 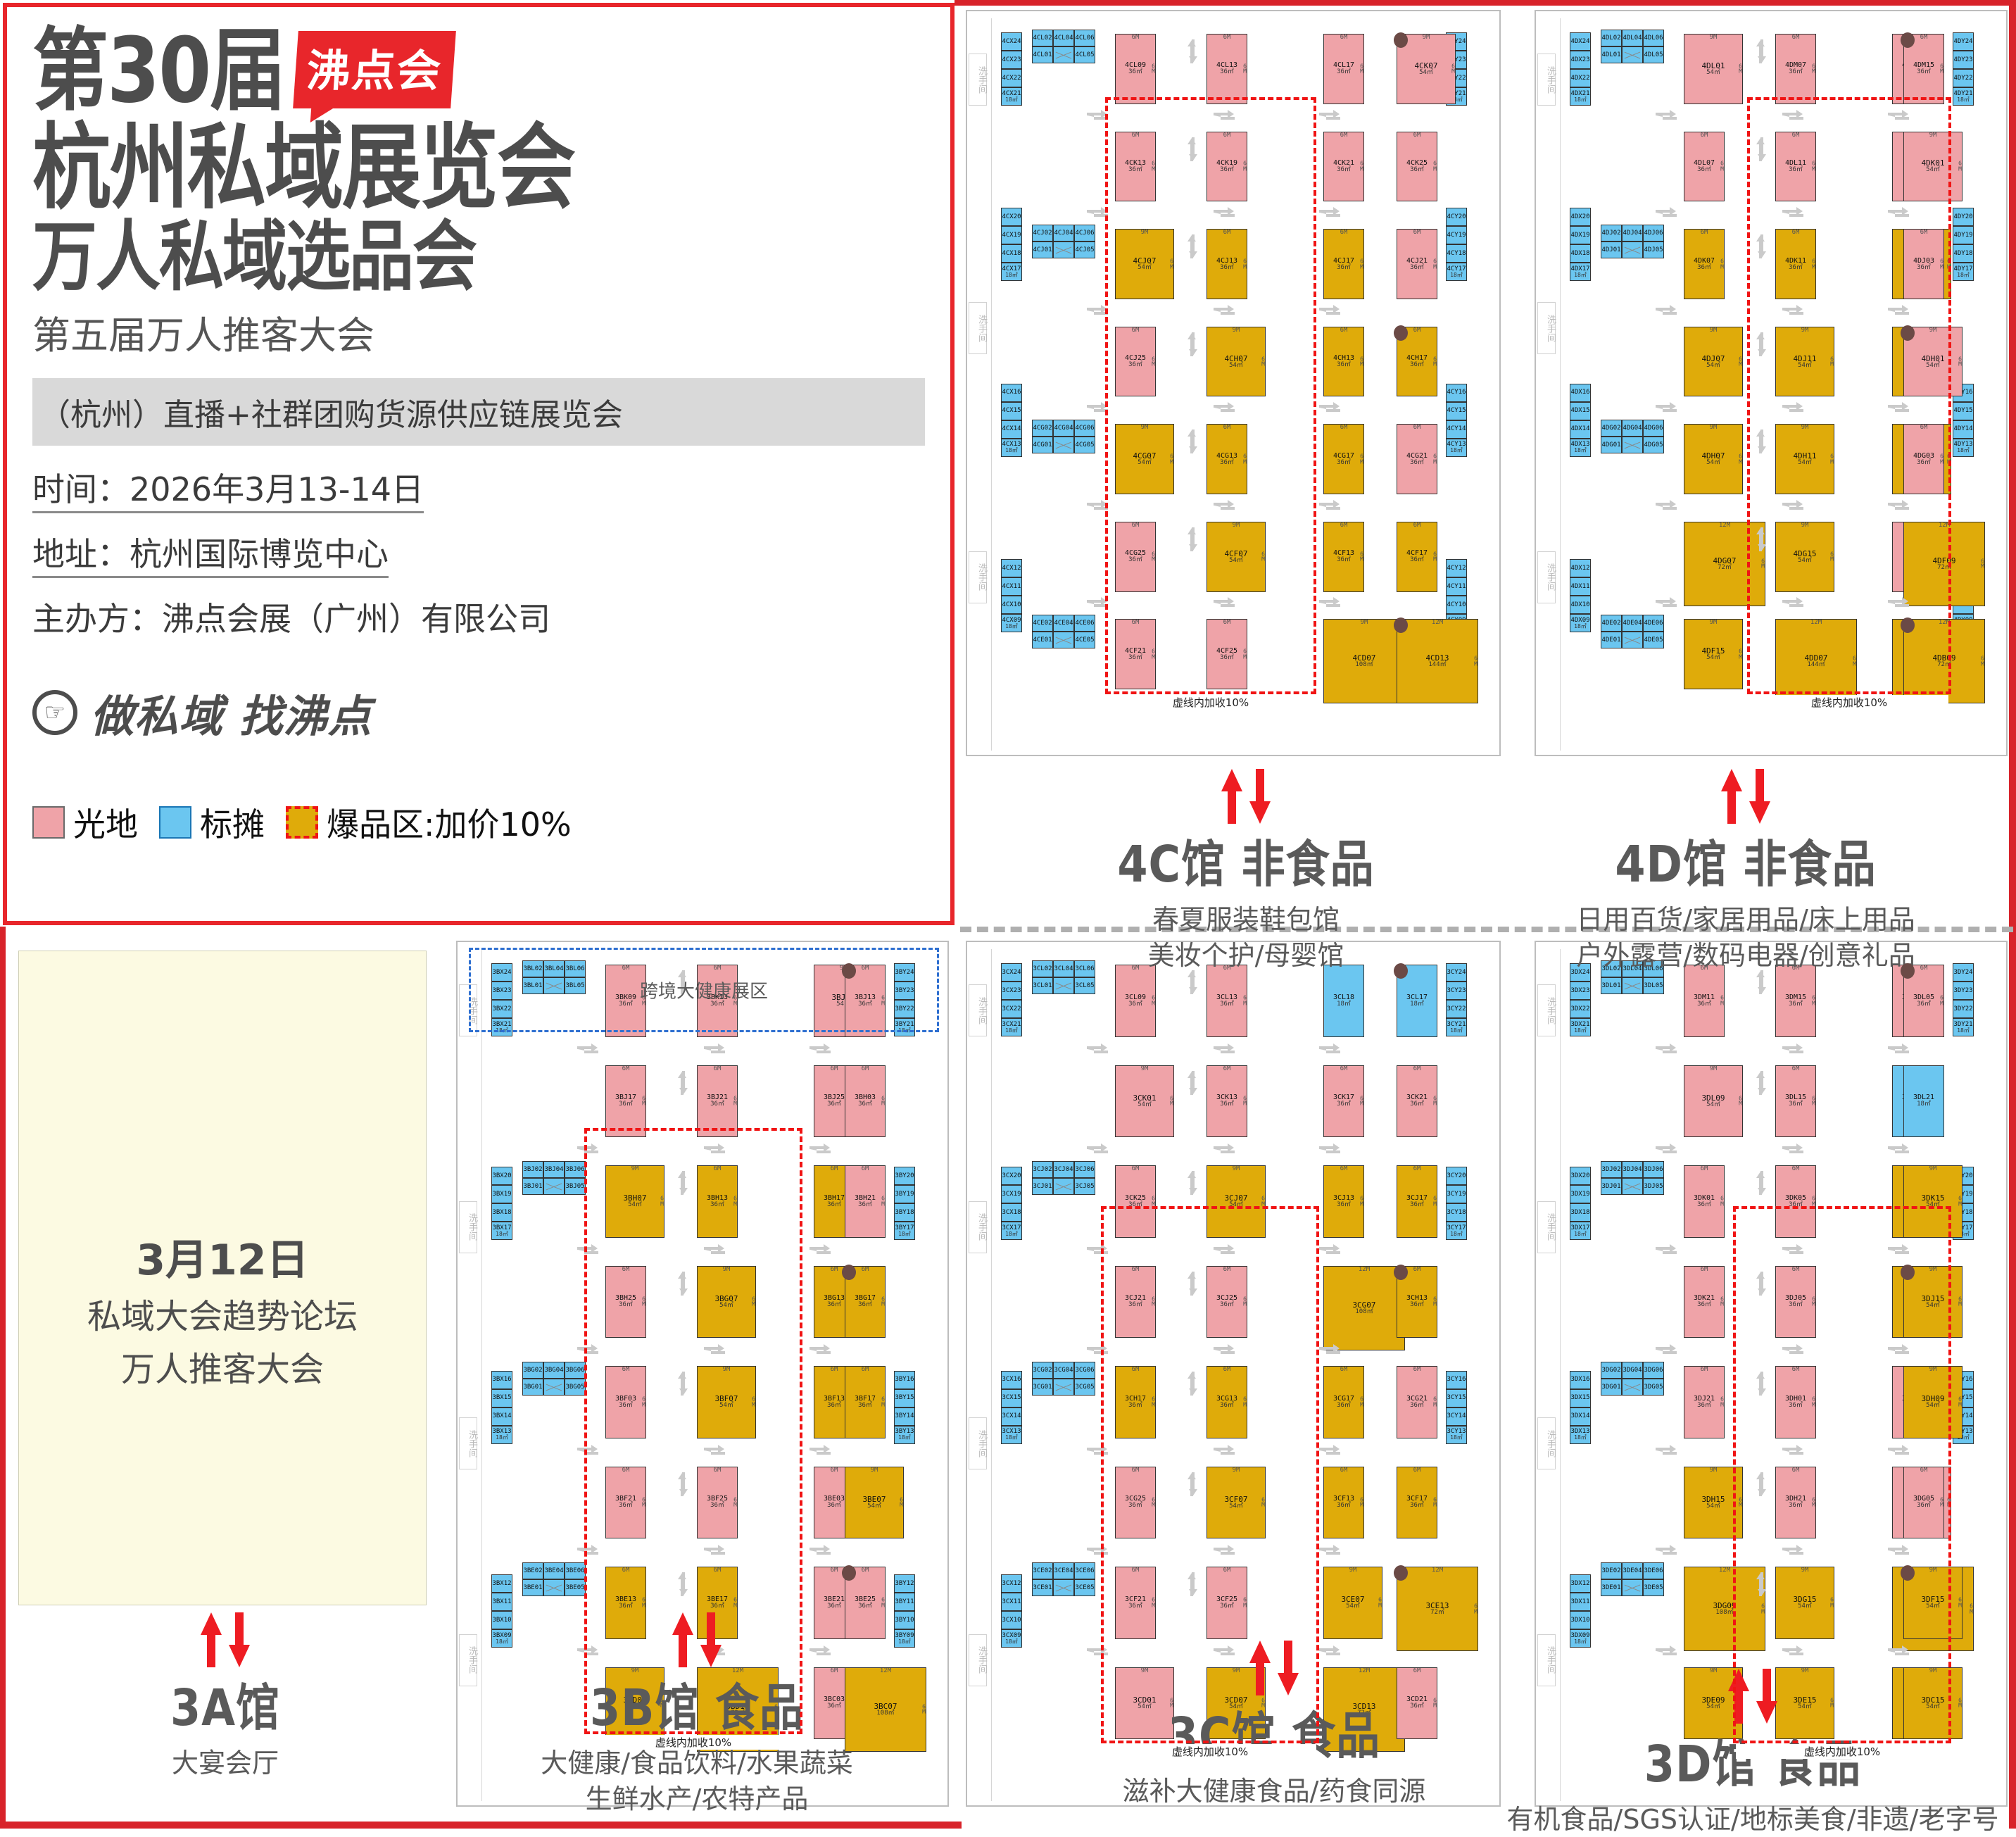 I want to click on booth-cell: 3BY22, so click(x=905, y=1009).